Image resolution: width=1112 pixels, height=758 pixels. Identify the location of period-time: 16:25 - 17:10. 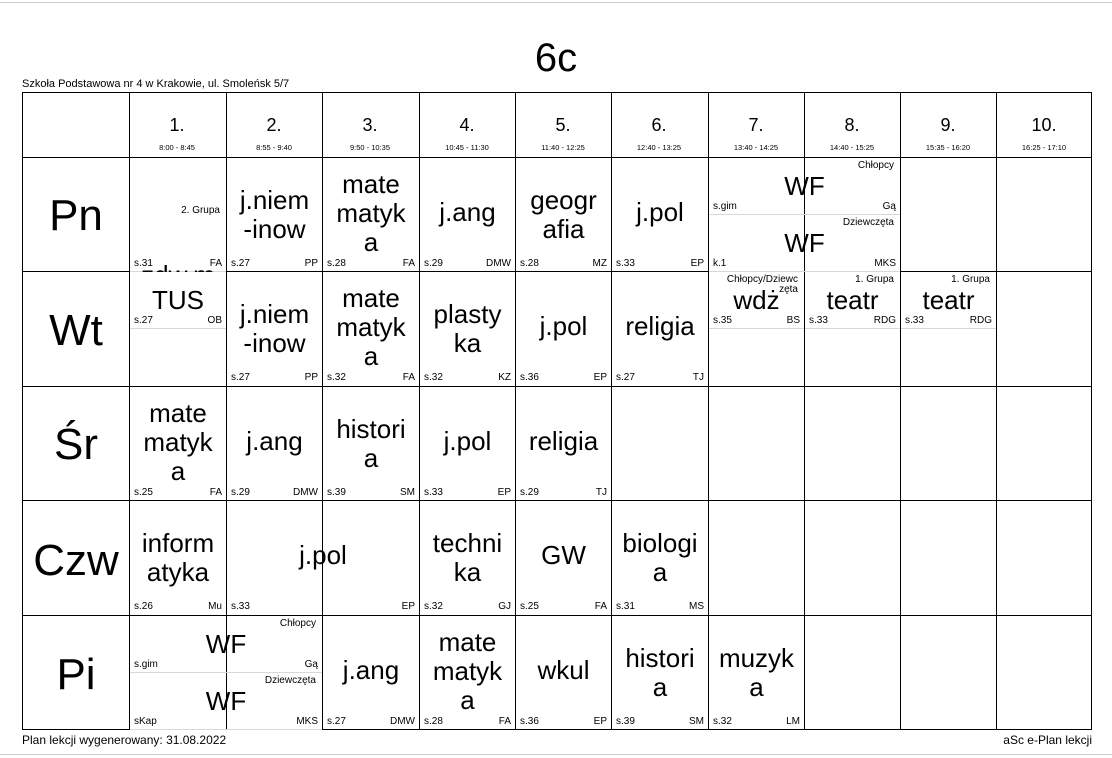
(1044, 147).